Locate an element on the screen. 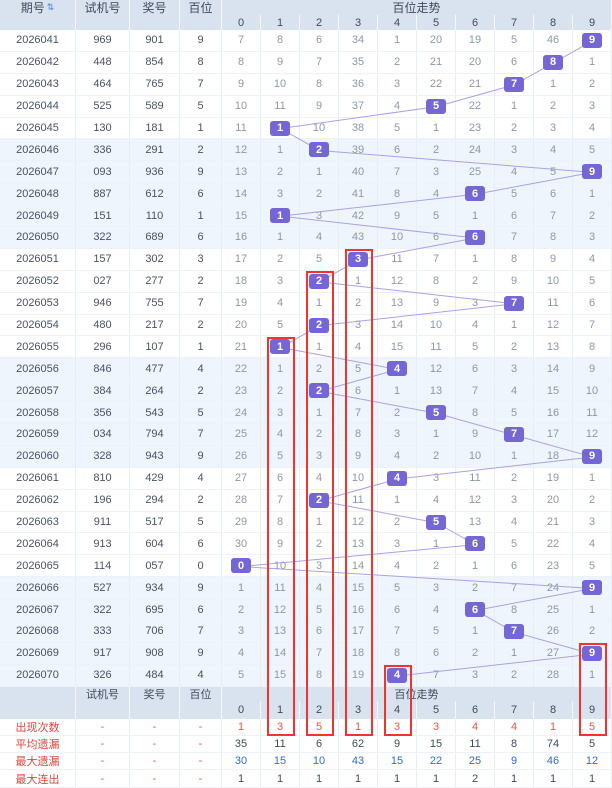 Image resolution: width=612 pixels, height=788 pixels. prize-number-cell: 107 is located at coordinates (155, 347).